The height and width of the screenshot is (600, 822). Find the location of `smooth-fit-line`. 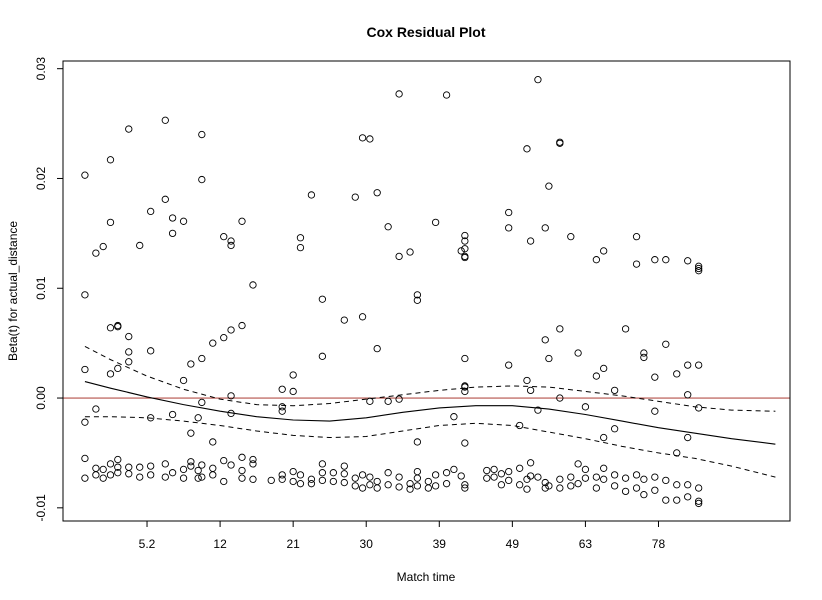

smooth-fit-line is located at coordinates (430, 413).